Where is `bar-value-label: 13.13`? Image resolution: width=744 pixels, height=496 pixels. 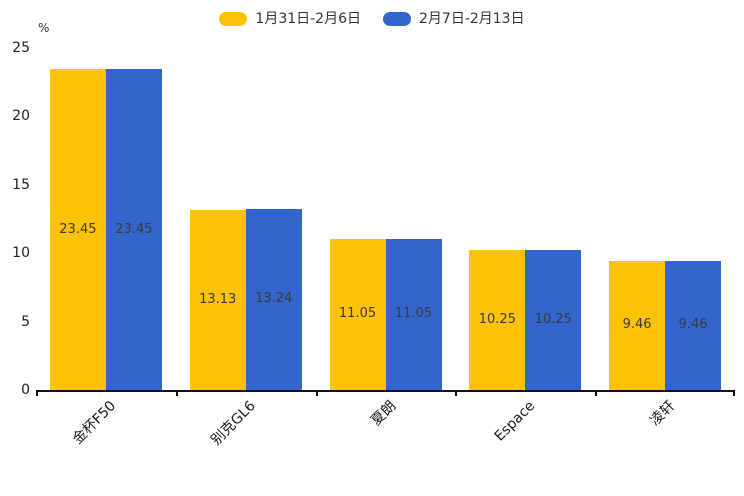 bar-value-label: 13.13 is located at coordinates (218, 300).